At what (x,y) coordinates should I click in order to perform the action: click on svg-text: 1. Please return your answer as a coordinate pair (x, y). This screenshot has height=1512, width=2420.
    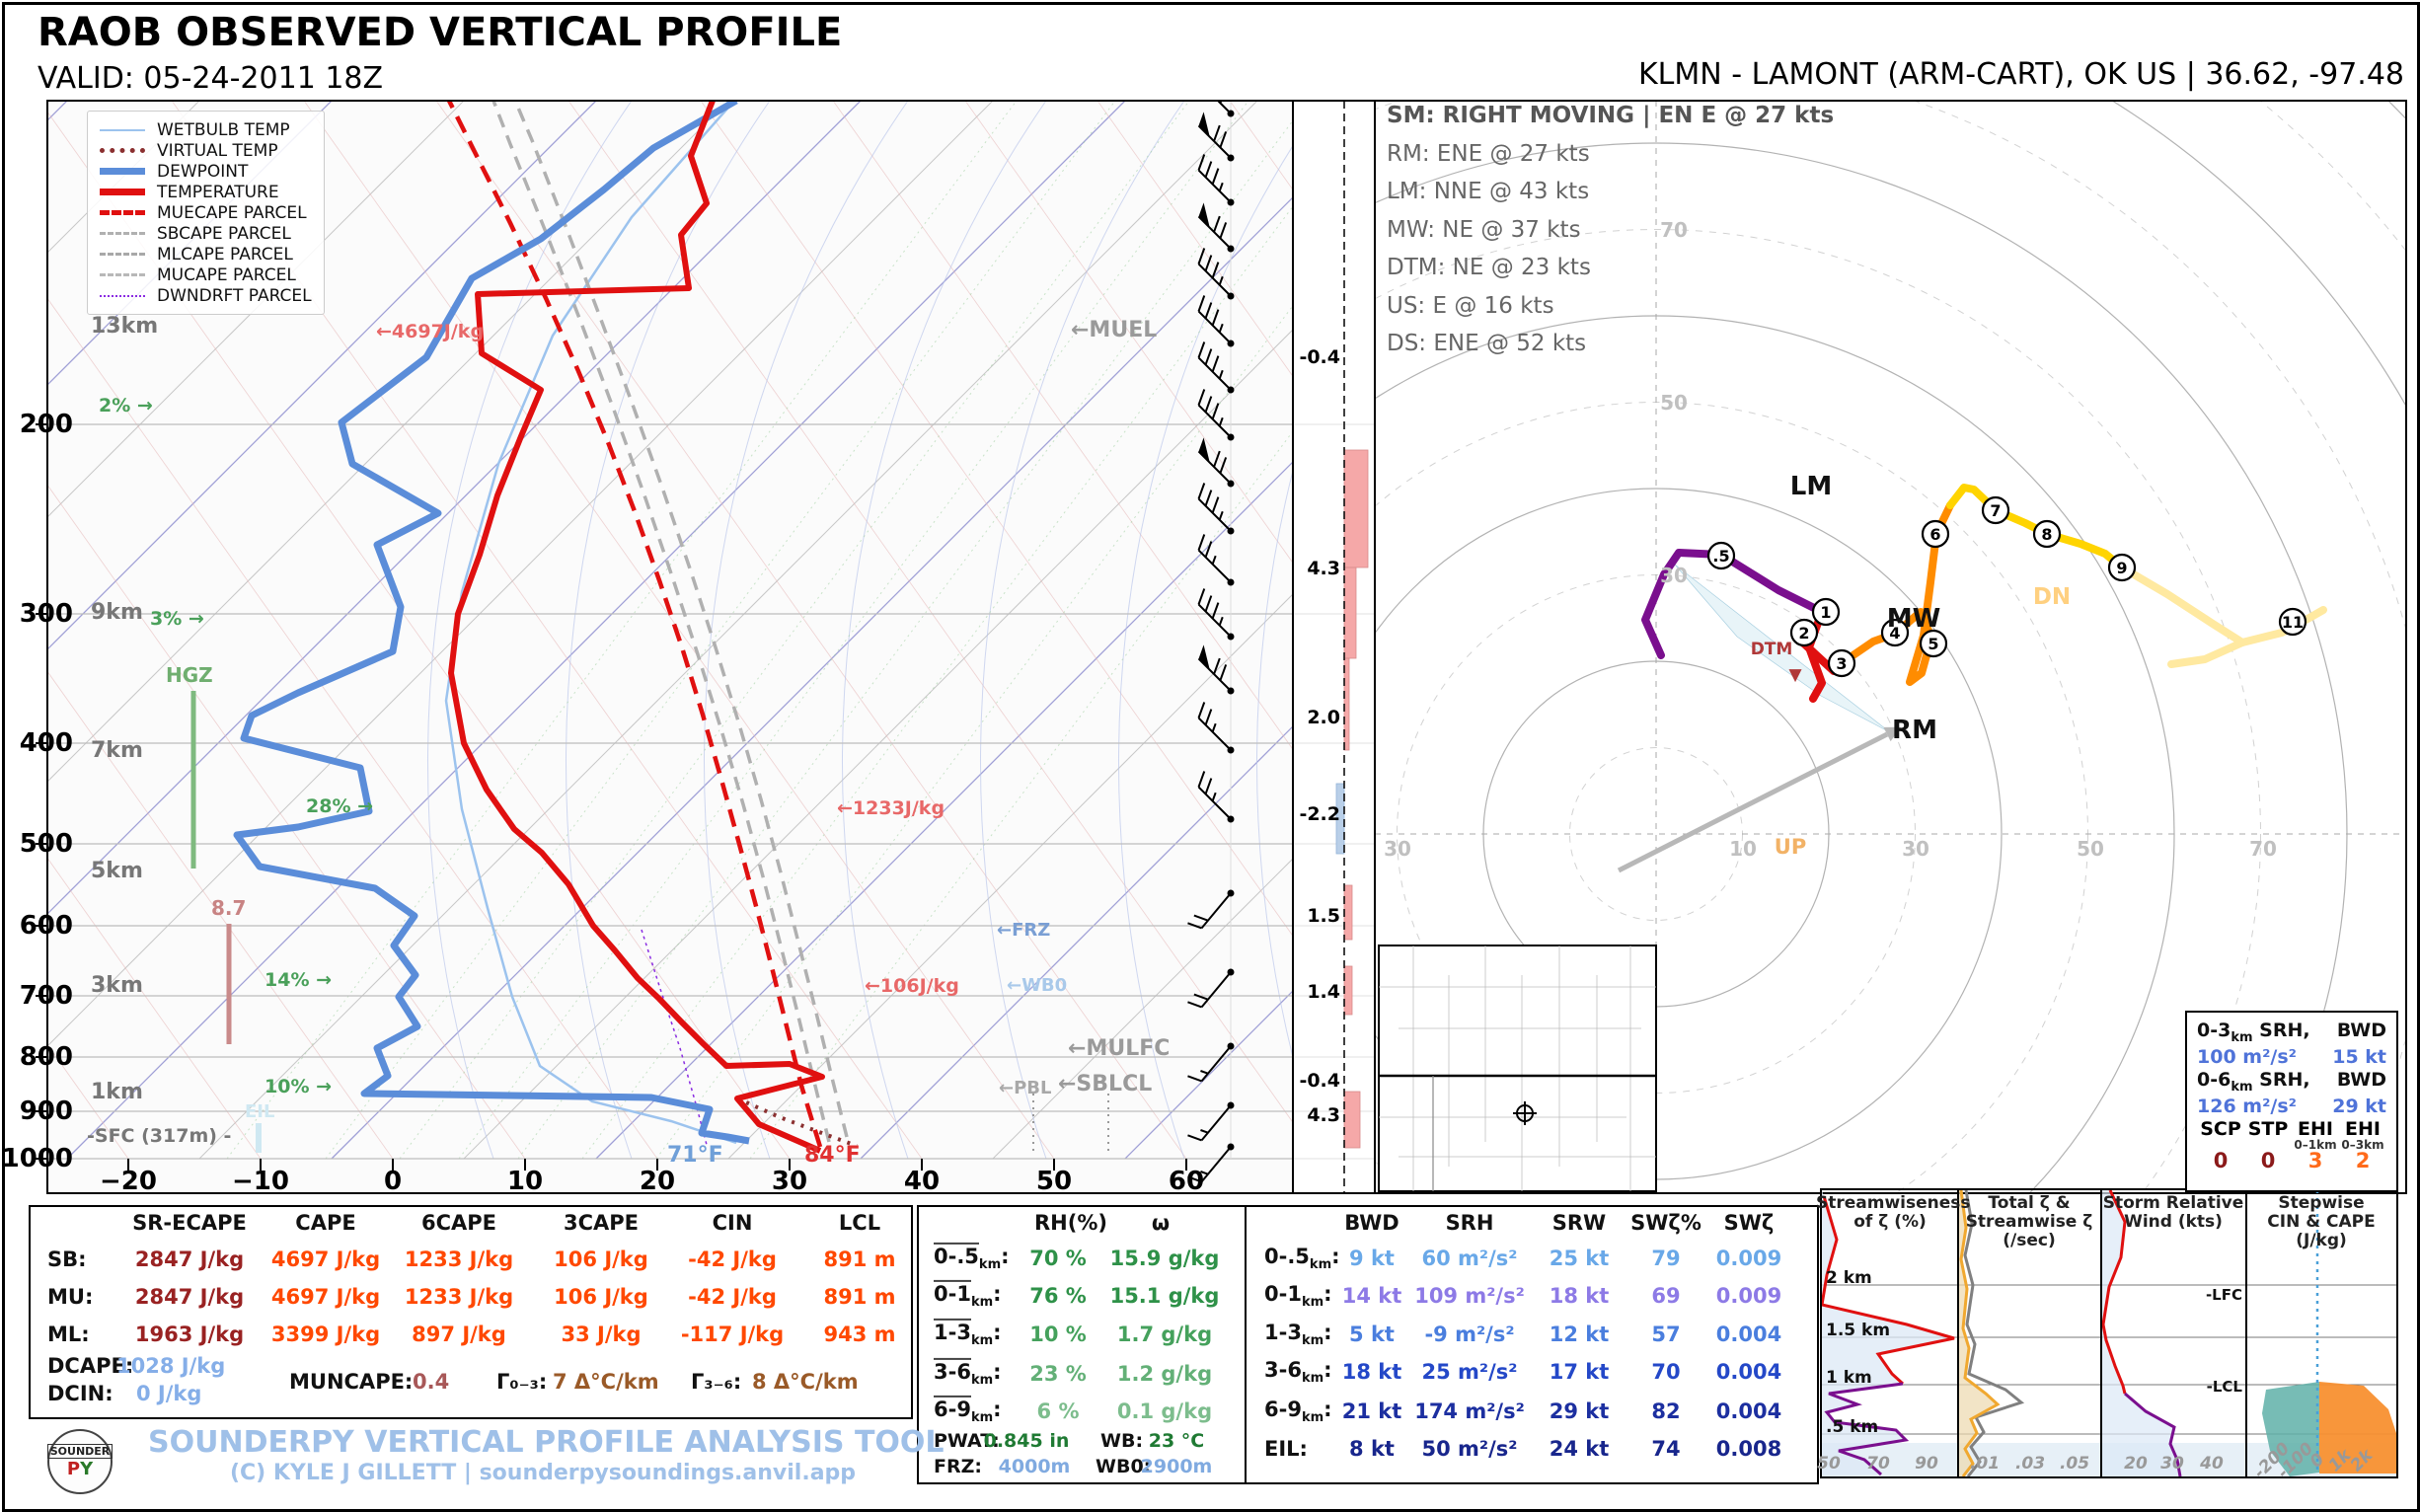
    Looking at the image, I should click on (1825, 612).